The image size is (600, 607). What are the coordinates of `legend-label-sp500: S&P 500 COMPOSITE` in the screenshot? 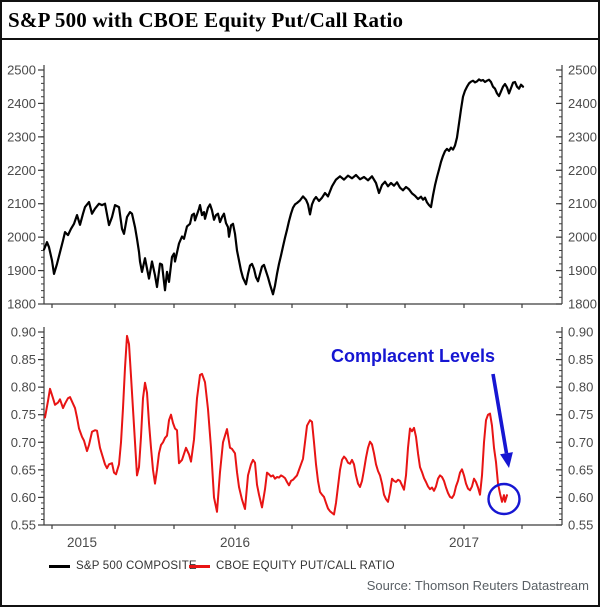 It's located at (136, 566).